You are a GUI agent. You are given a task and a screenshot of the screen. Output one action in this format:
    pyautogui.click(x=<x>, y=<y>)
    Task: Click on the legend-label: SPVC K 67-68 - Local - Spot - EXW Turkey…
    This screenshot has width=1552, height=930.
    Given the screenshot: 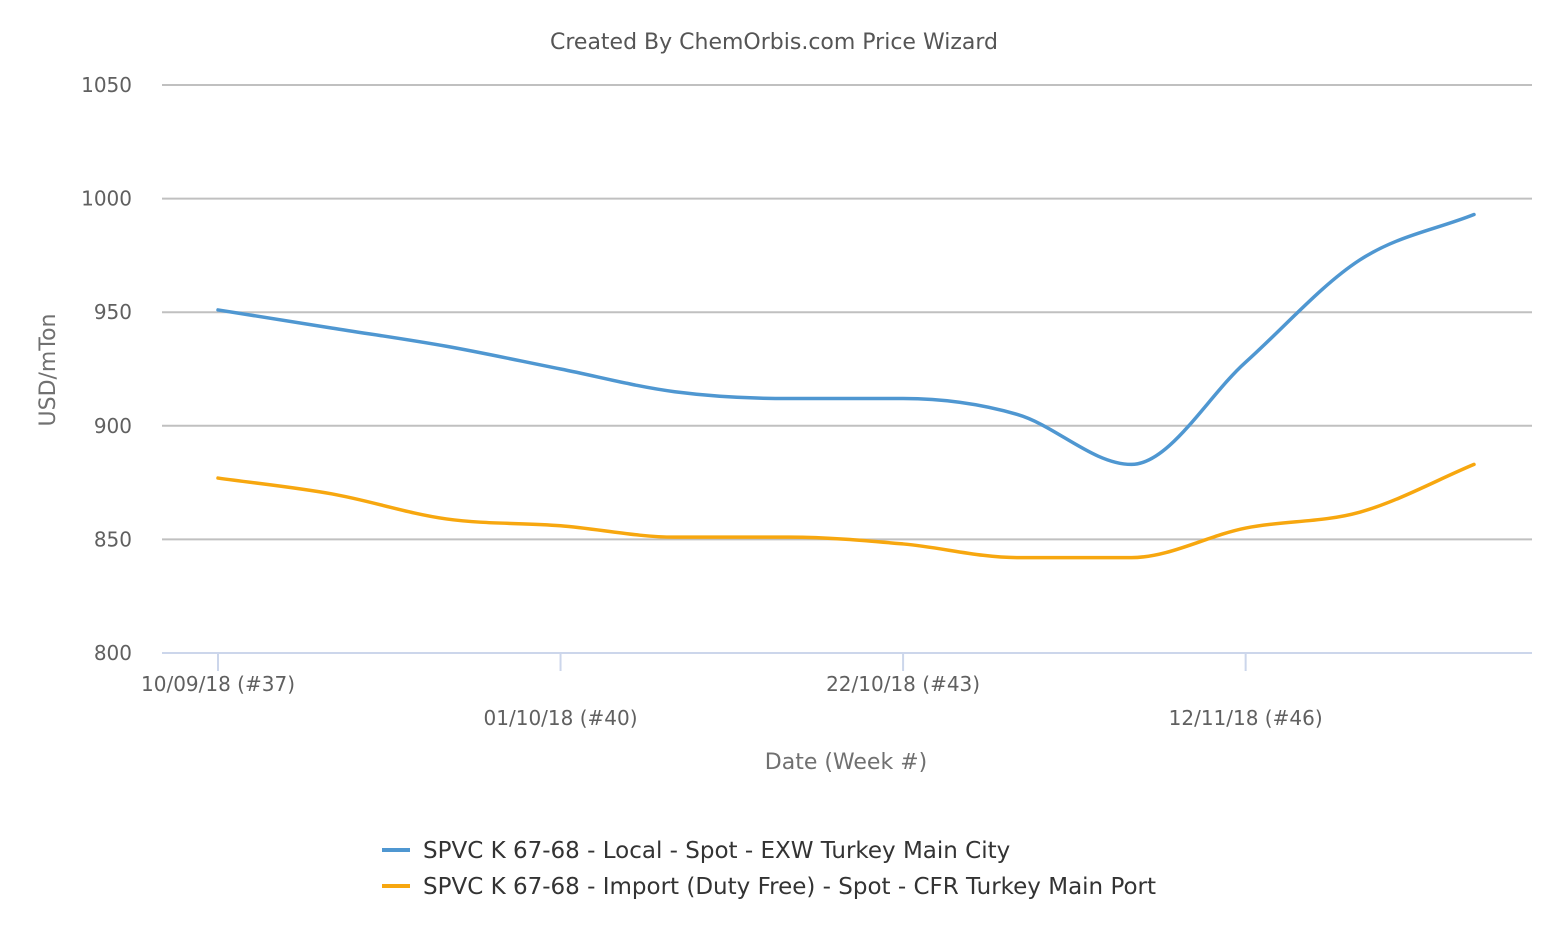 What is the action you would take?
    pyautogui.click(x=716, y=851)
    